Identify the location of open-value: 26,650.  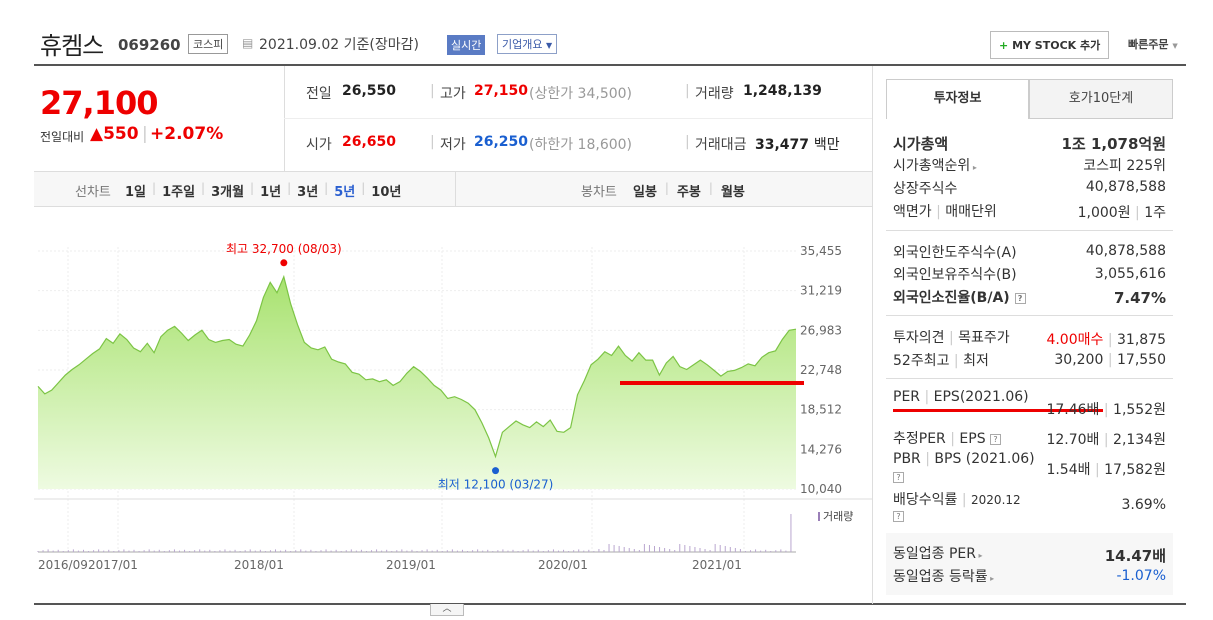
(369, 142).